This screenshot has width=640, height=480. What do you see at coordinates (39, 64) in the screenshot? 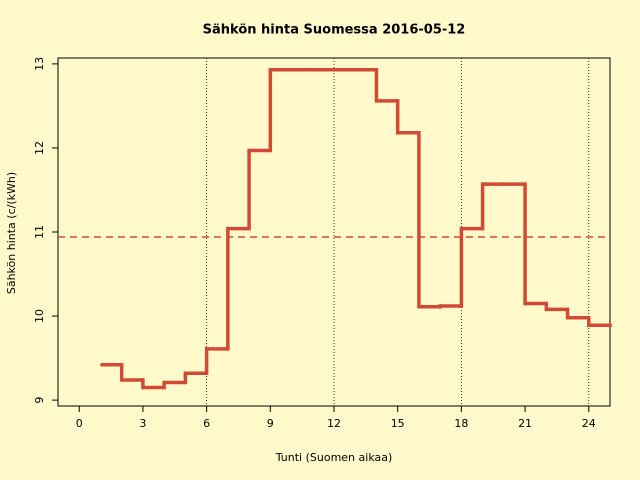
I see `y-tick-label: 13` at bounding box center [39, 64].